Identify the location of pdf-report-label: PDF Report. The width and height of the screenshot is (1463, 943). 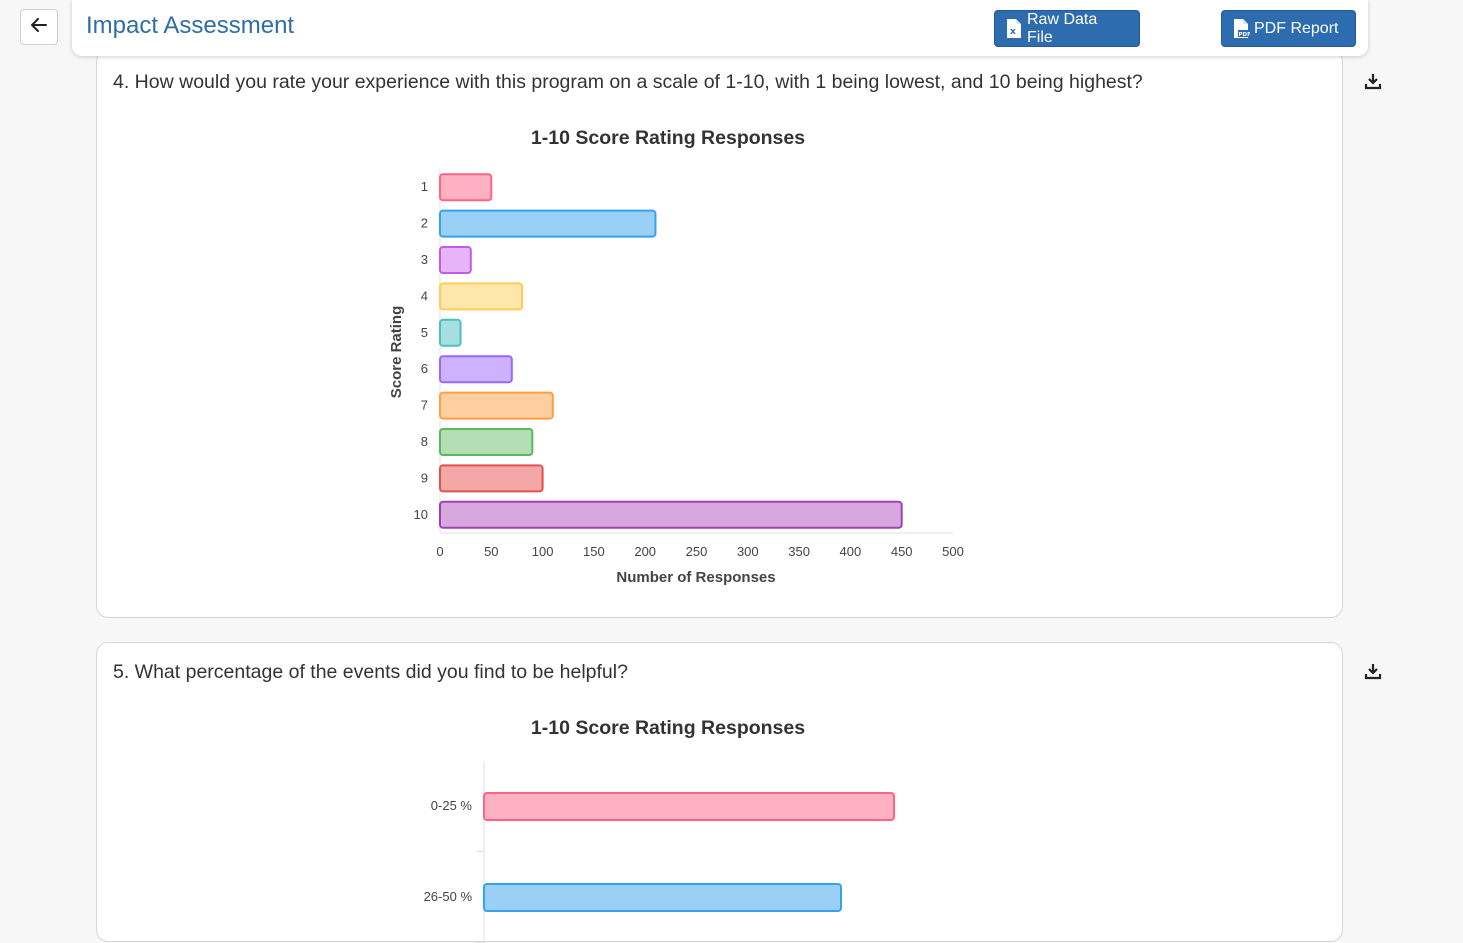
(1296, 28).